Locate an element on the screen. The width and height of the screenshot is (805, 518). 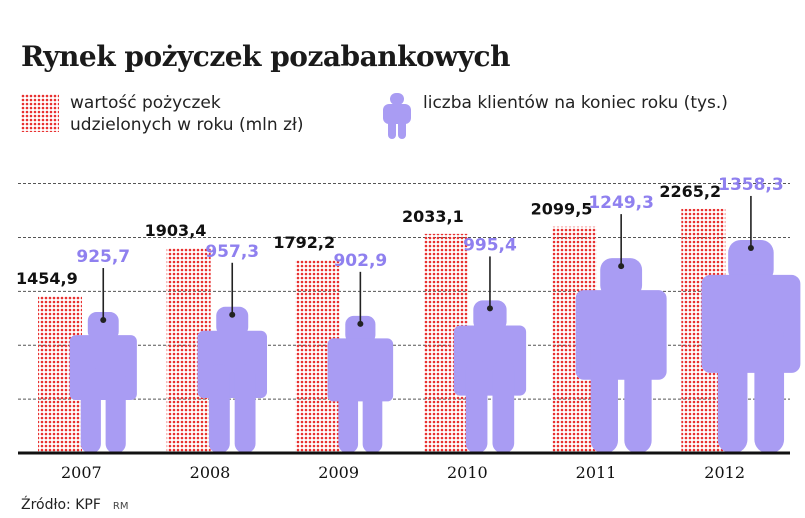
client-value-label: 1249,3 is located at coordinates (621, 203).